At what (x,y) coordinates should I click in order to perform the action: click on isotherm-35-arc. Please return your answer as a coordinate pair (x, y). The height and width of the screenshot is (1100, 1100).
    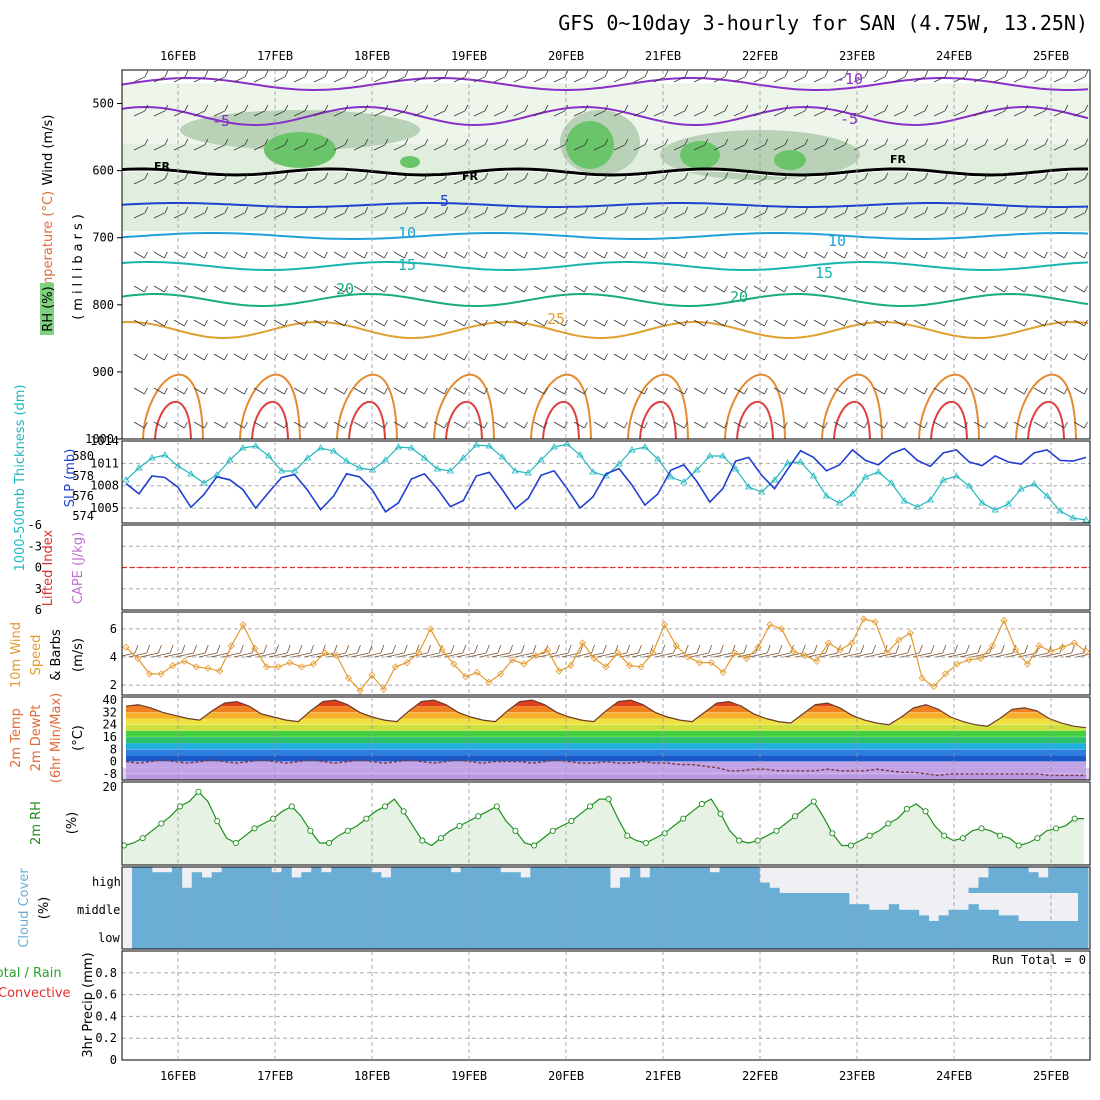
    Looking at the image, I should click on (949, 420).